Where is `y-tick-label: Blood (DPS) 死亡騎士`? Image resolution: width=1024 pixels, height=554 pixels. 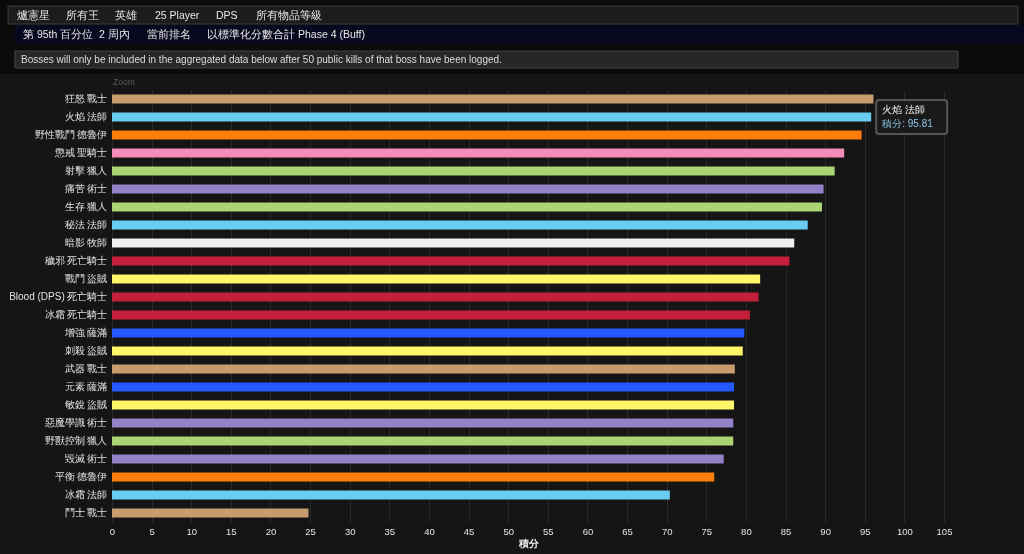
y-tick-label: Blood (DPS) 死亡騎士 is located at coordinates (58, 296).